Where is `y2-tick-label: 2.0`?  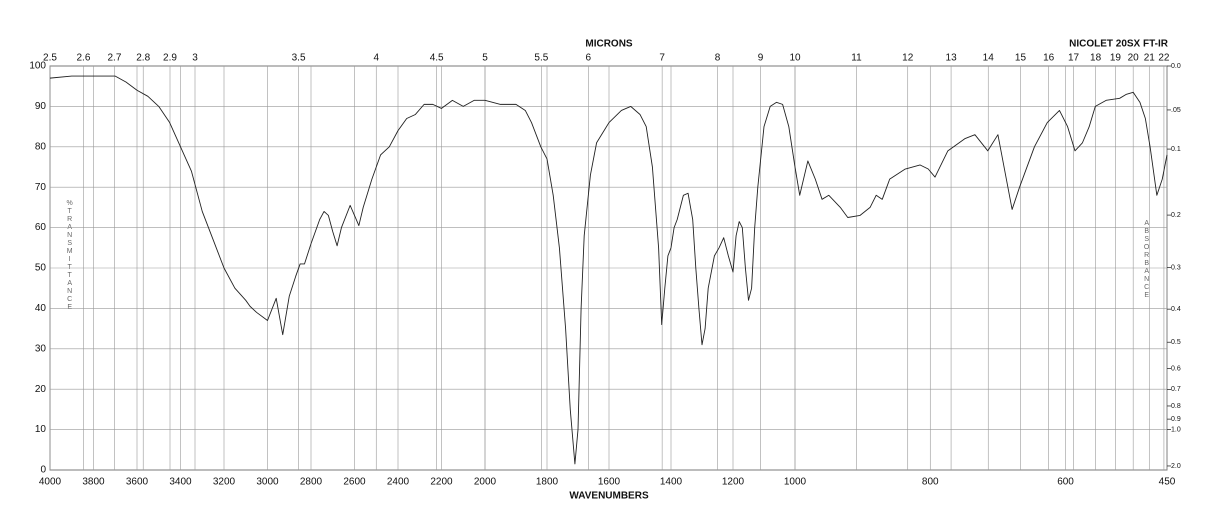
y2-tick-label: 2.0 is located at coordinates (1176, 466).